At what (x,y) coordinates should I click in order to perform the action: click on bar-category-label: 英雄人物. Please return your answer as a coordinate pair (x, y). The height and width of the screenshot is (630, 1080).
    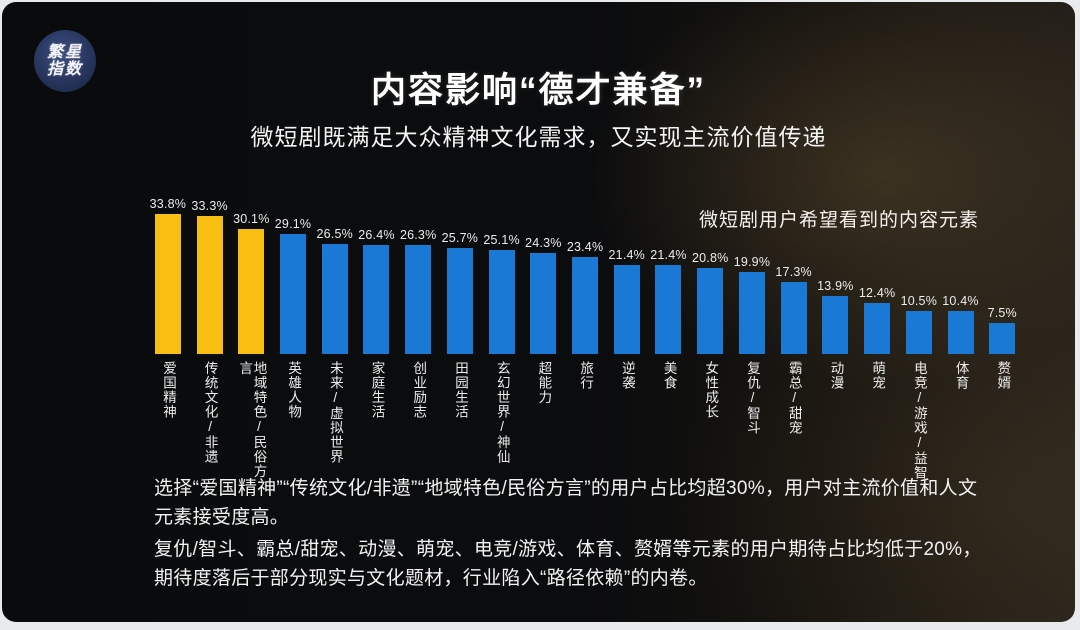
    Looking at the image, I should click on (294, 390).